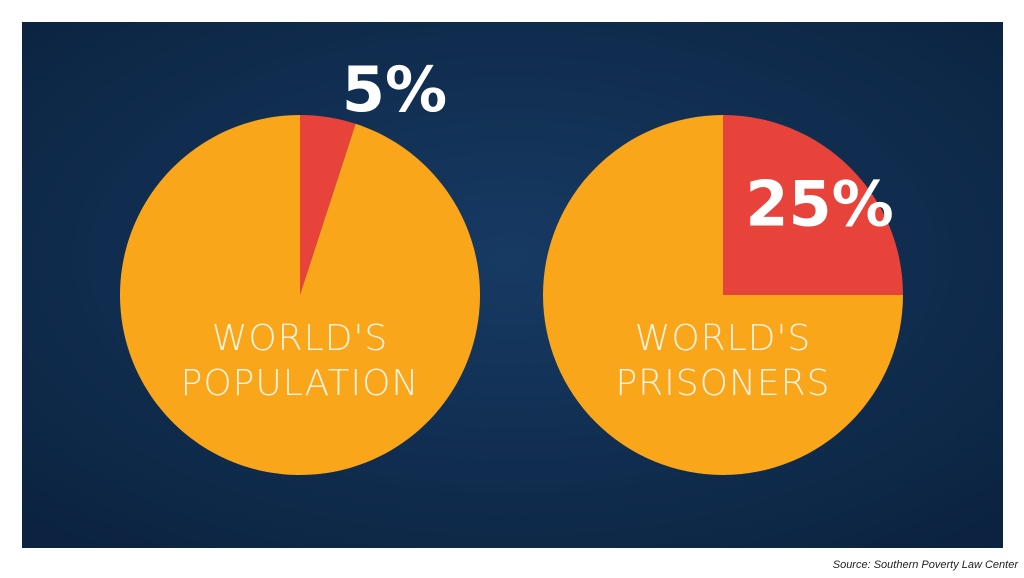 Image resolution: width=1024 pixels, height=578 pixels. I want to click on value-label: 5%, so click(394, 89).